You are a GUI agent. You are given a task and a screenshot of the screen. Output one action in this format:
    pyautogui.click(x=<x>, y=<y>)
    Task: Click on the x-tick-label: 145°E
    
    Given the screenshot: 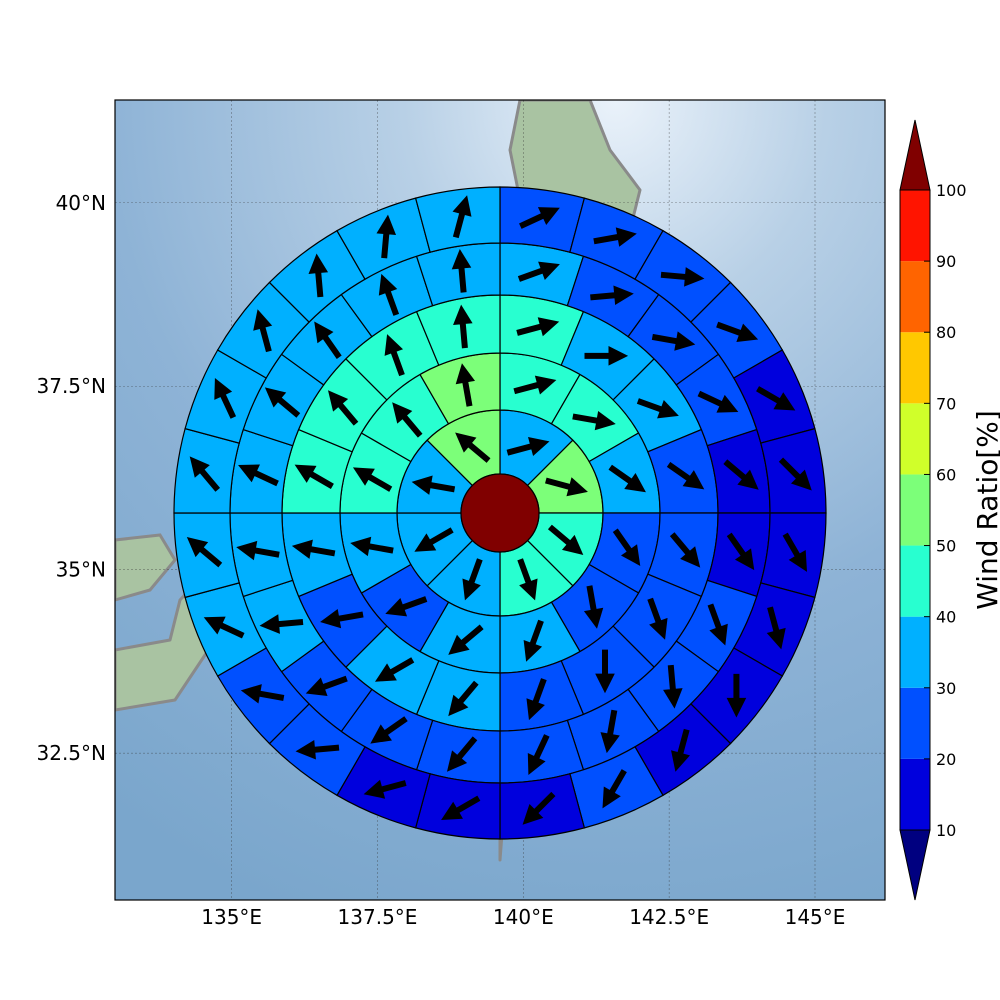 What is the action you would take?
    pyautogui.click(x=815, y=917)
    